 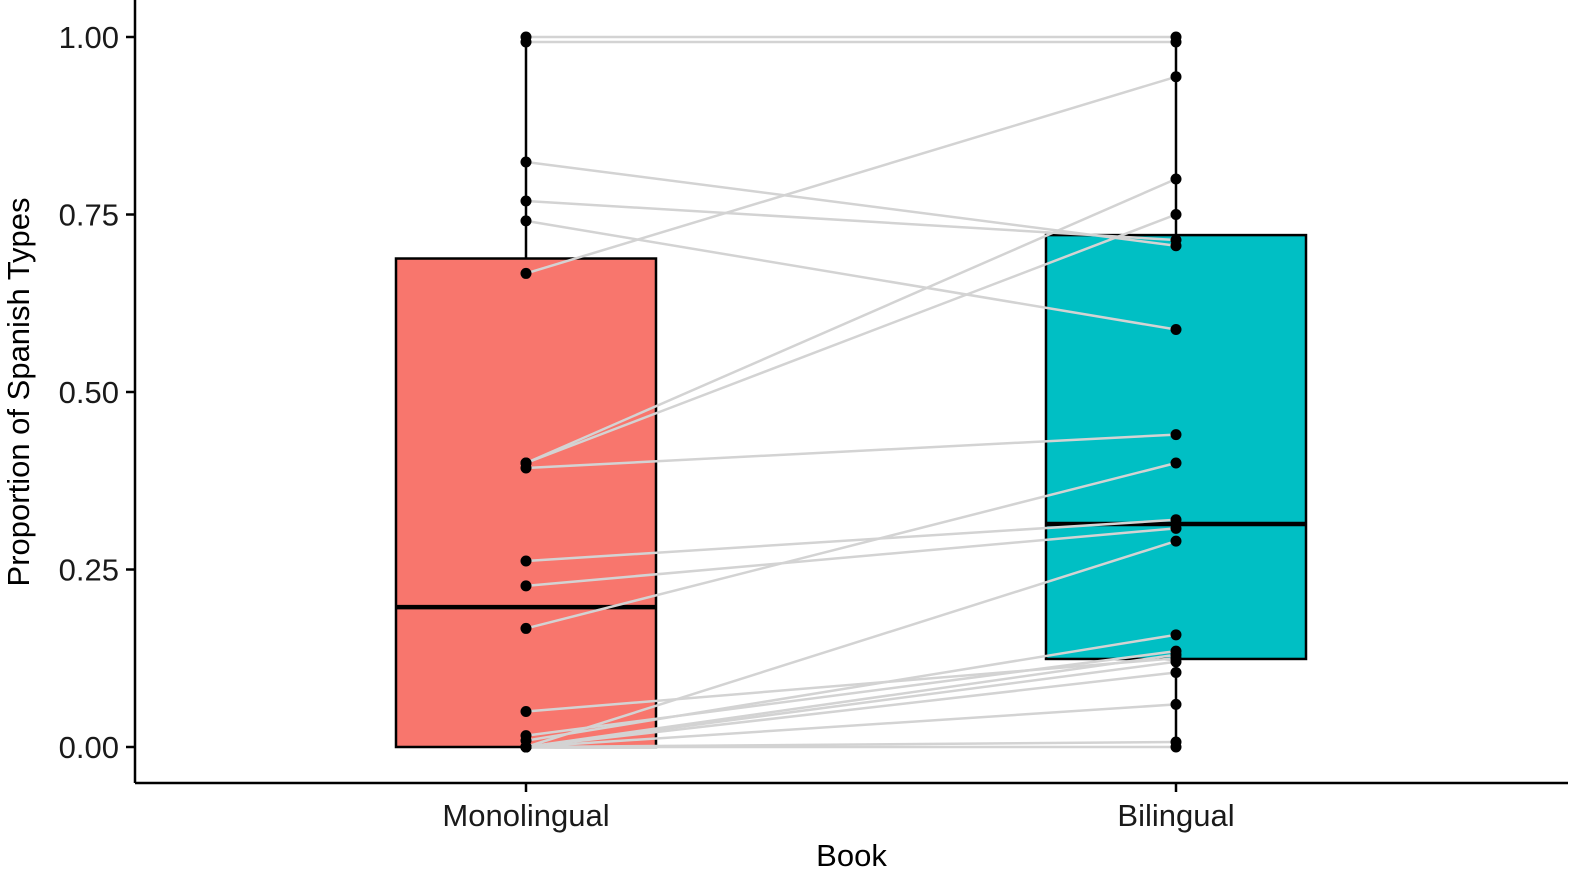 What do you see at coordinates (525, 815) in the screenshot?
I see `x-tick-label: Monolingual` at bounding box center [525, 815].